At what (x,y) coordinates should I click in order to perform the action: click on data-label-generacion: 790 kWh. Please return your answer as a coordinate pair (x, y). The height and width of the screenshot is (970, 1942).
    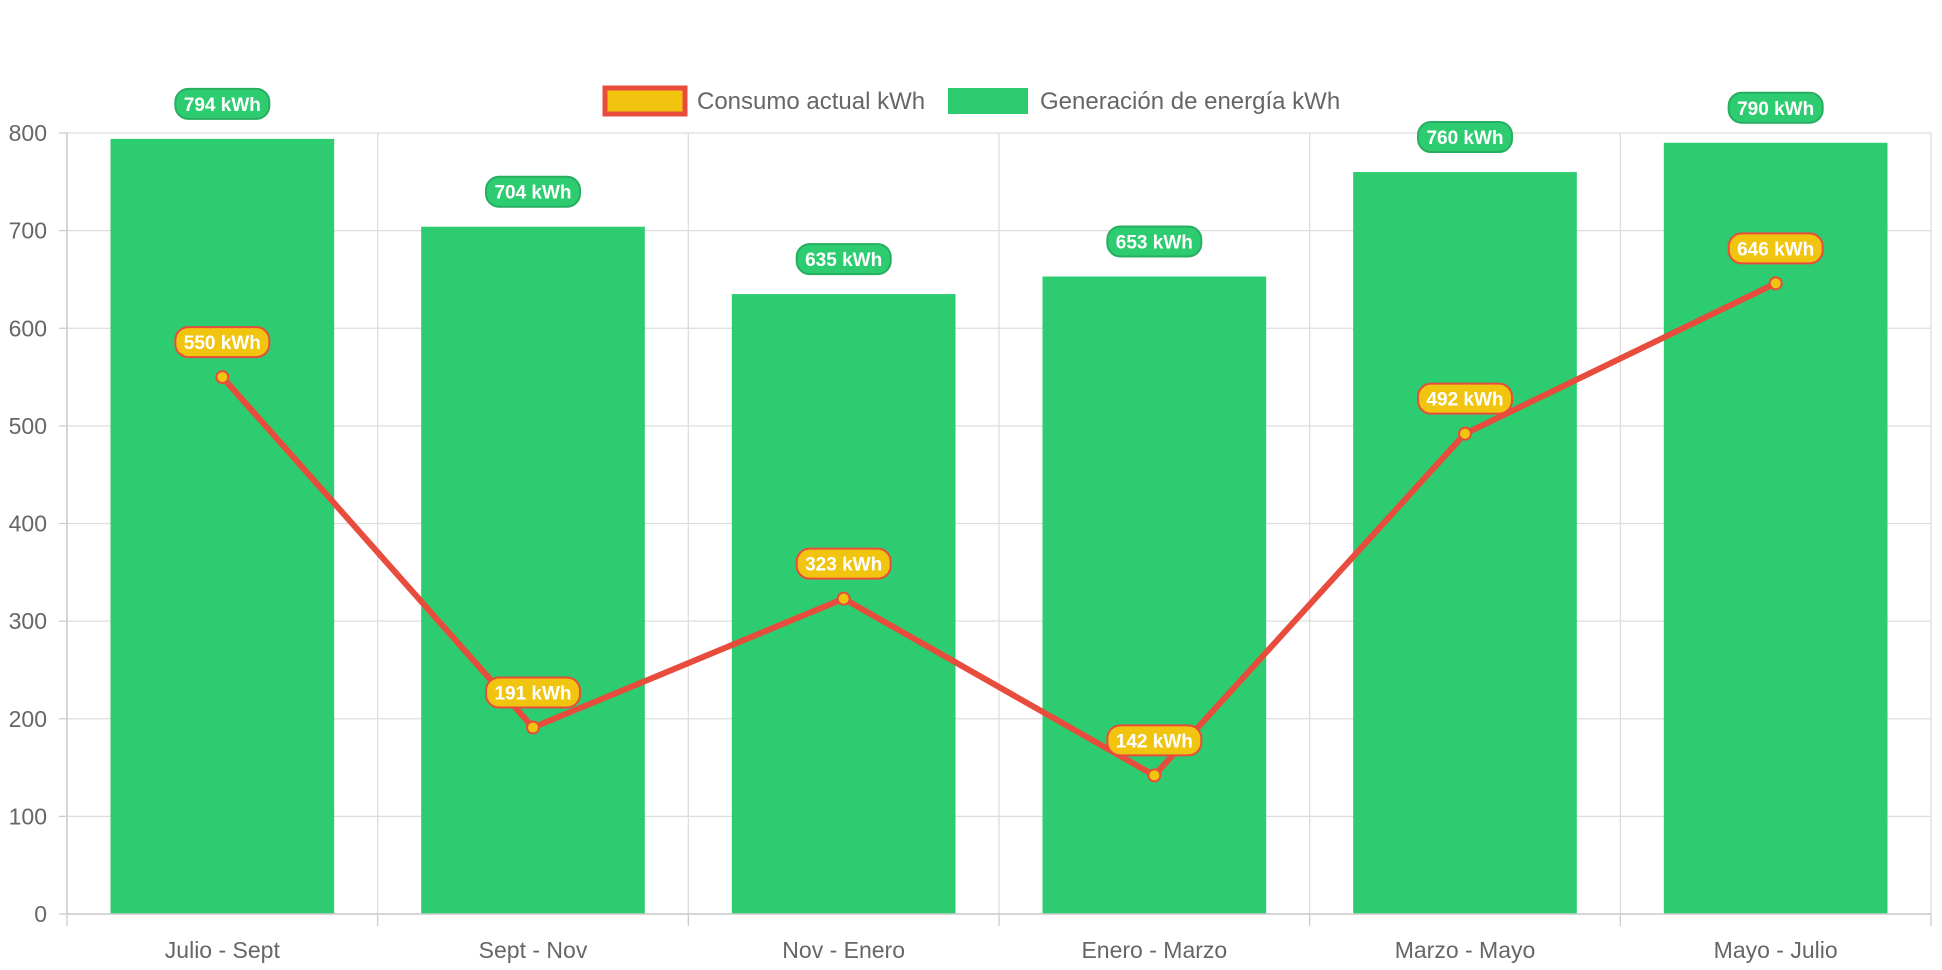
    Looking at the image, I should click on (1775, 107).